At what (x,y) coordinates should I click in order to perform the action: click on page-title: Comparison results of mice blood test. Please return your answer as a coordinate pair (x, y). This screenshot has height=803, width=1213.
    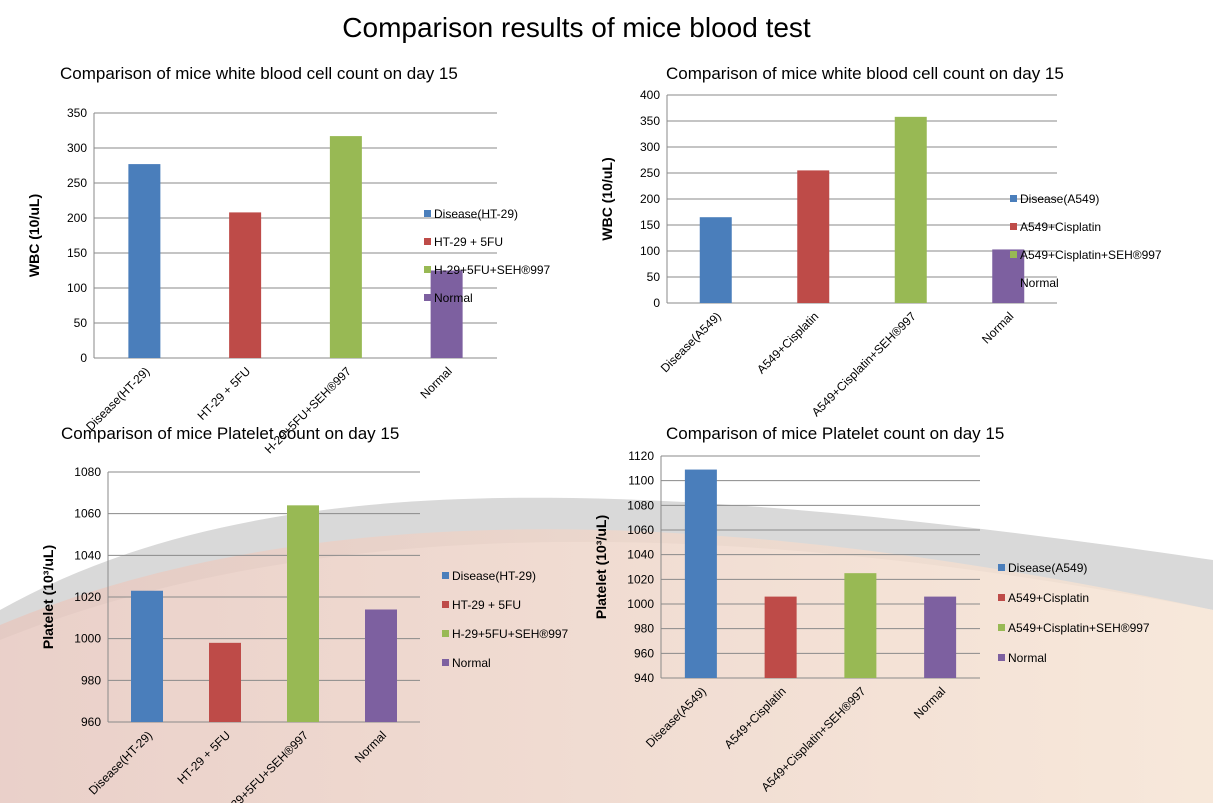
    Looking at the image, I should click on (576, 27).